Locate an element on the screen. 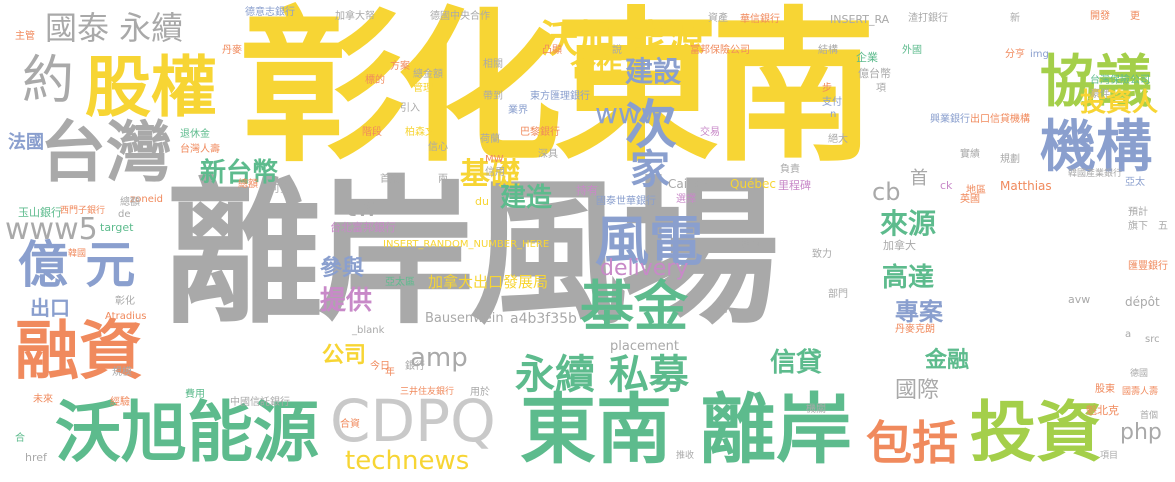  word-kaifa: 開發 is located at coordinates (1100, 16).